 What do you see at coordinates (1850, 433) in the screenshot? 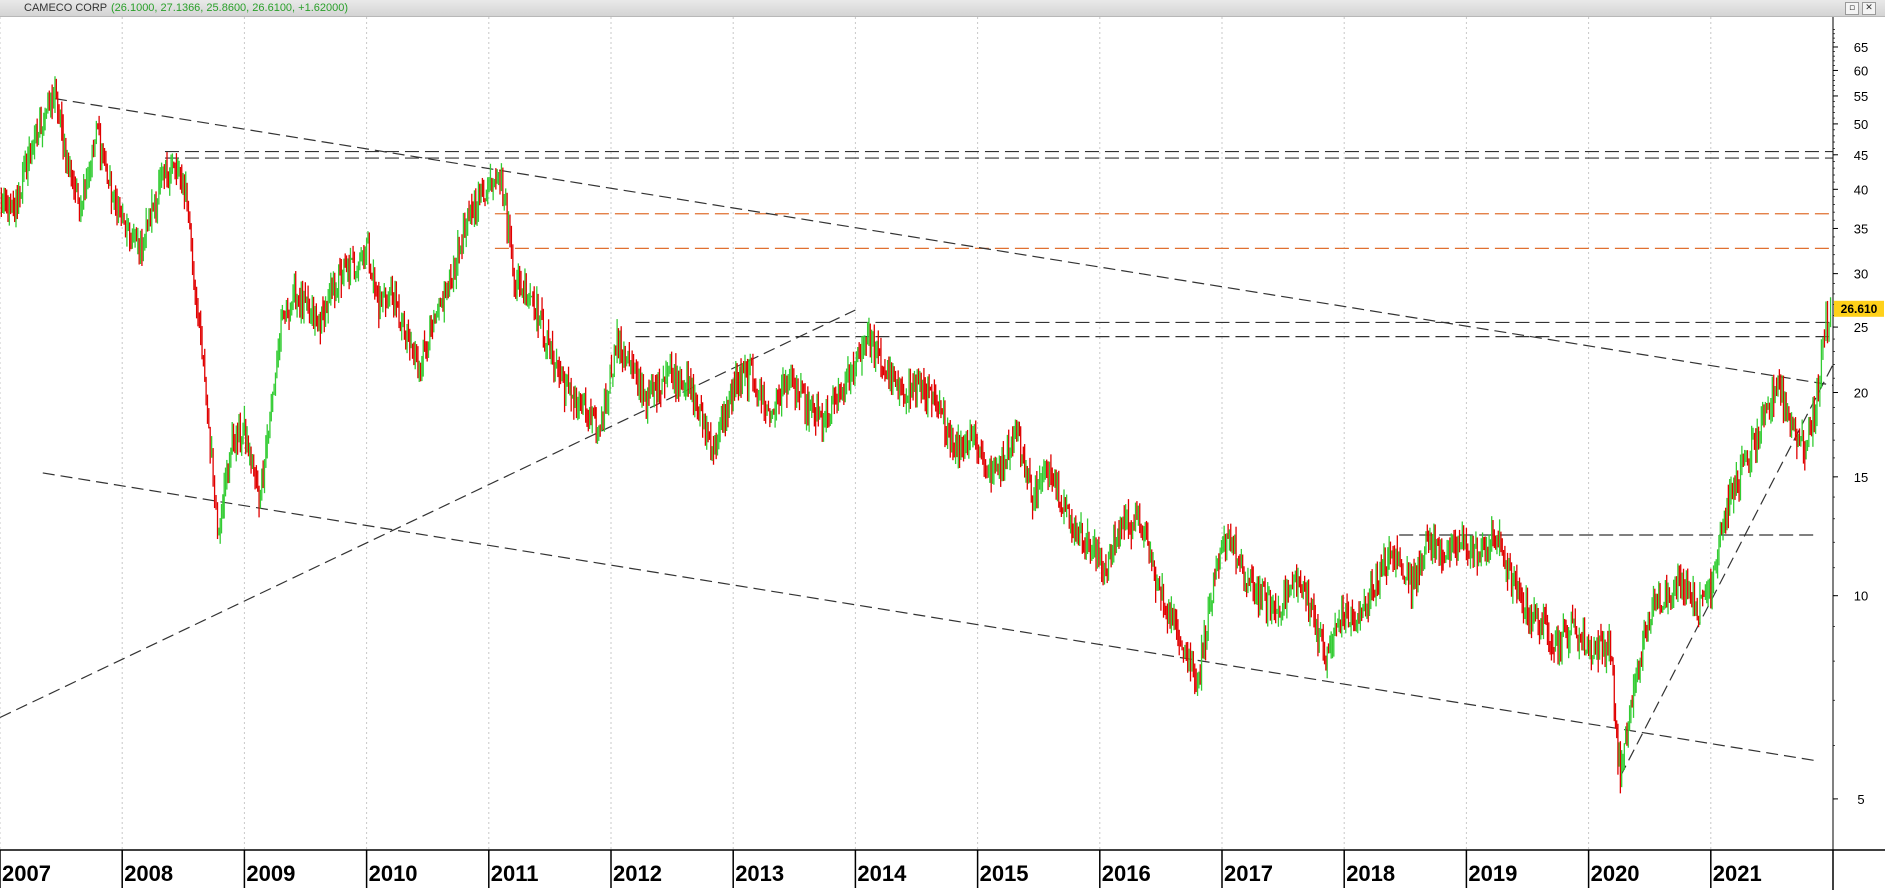
I see `y-axis: 5 10 15 20 25 30 35 40 45 50 55 60 65` at bounding box center [1850, 433].